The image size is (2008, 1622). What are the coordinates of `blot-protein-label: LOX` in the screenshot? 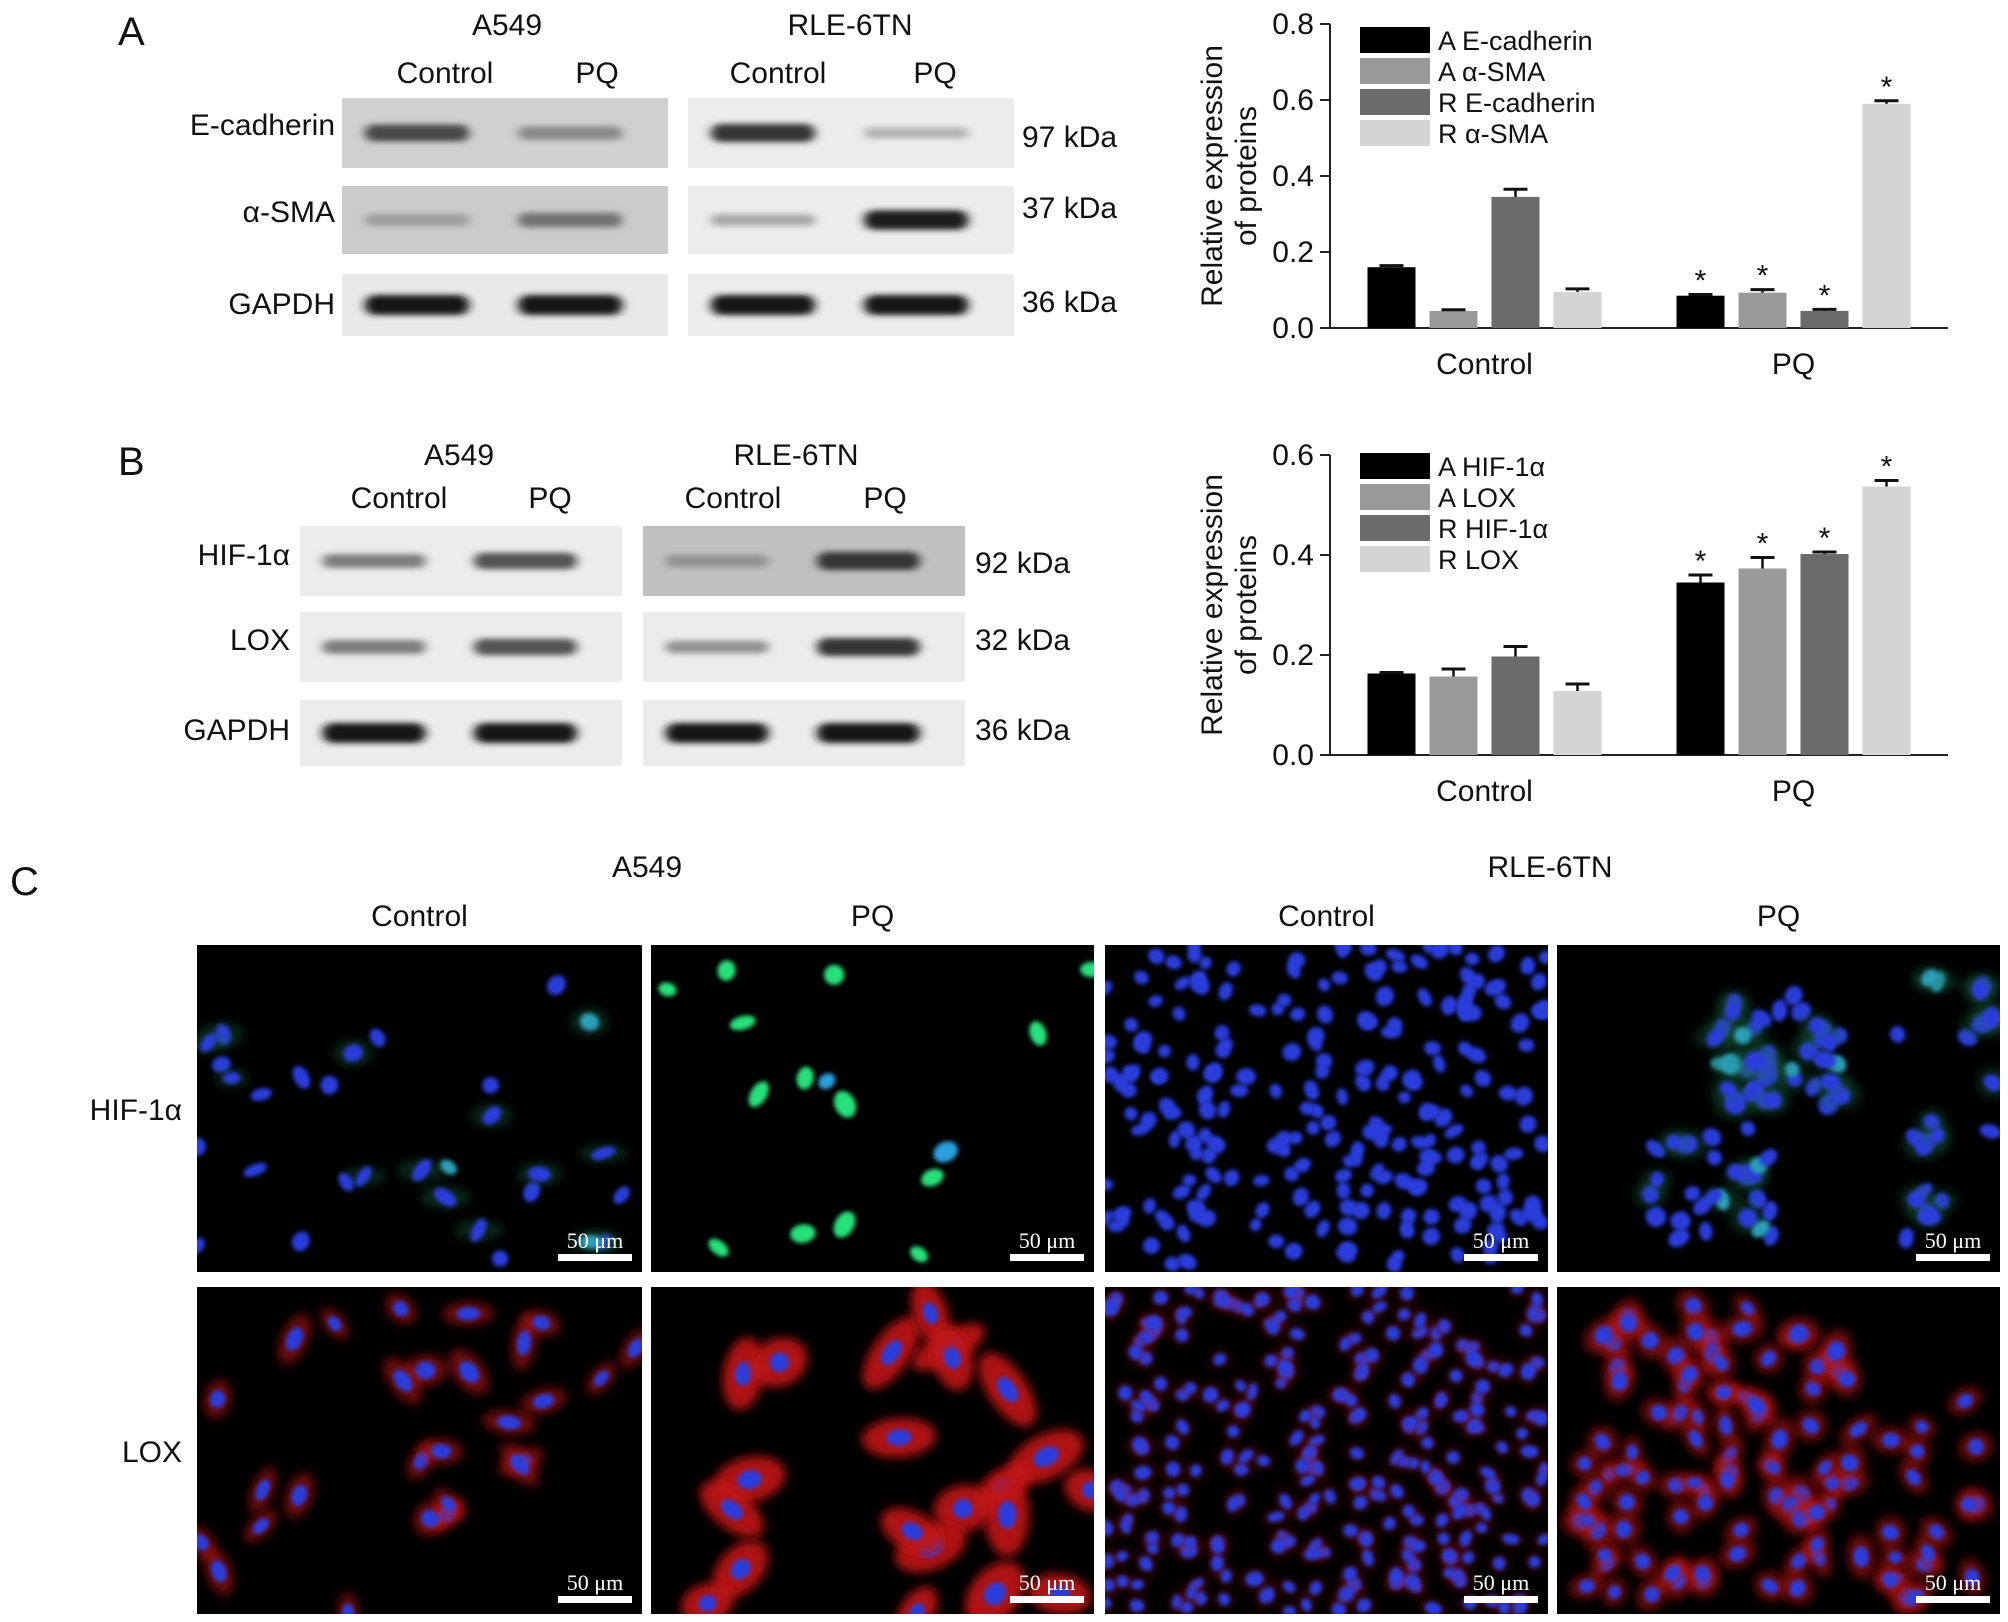 It's located at (260, 640).